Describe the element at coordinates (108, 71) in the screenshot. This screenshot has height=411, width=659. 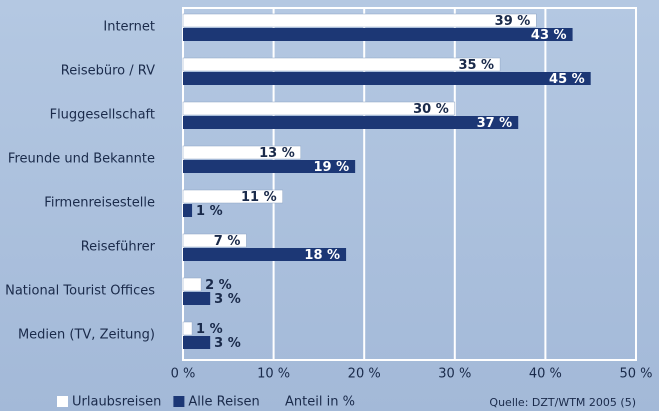
I see `y-tick-label: Reisebüro / RV` at that location.